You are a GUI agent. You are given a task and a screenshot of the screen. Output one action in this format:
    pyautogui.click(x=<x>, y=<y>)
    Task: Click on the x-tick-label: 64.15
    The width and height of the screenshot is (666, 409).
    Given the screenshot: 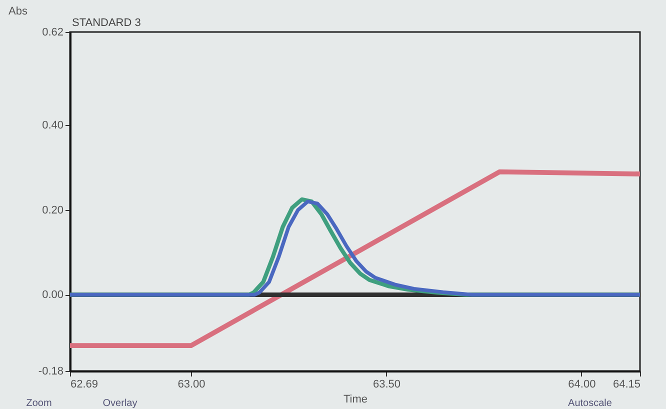 What is the action you would take?
    pyautogui.click(x=626, y=384)
    